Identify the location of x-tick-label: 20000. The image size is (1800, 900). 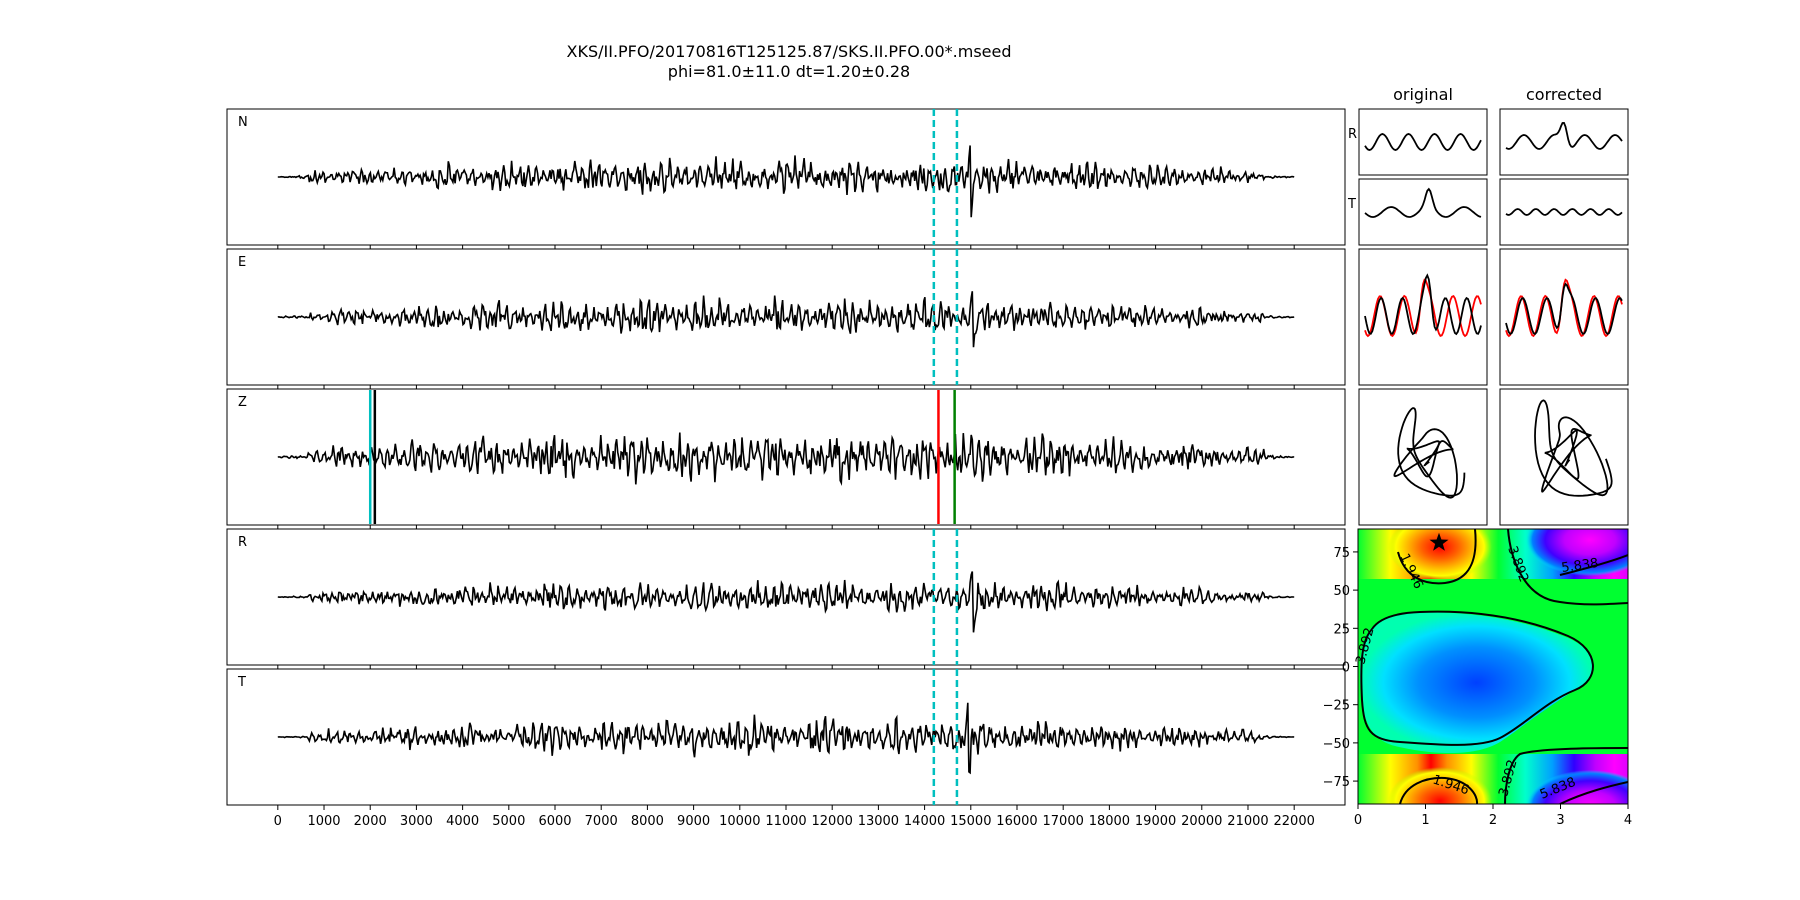
(1201, 821).